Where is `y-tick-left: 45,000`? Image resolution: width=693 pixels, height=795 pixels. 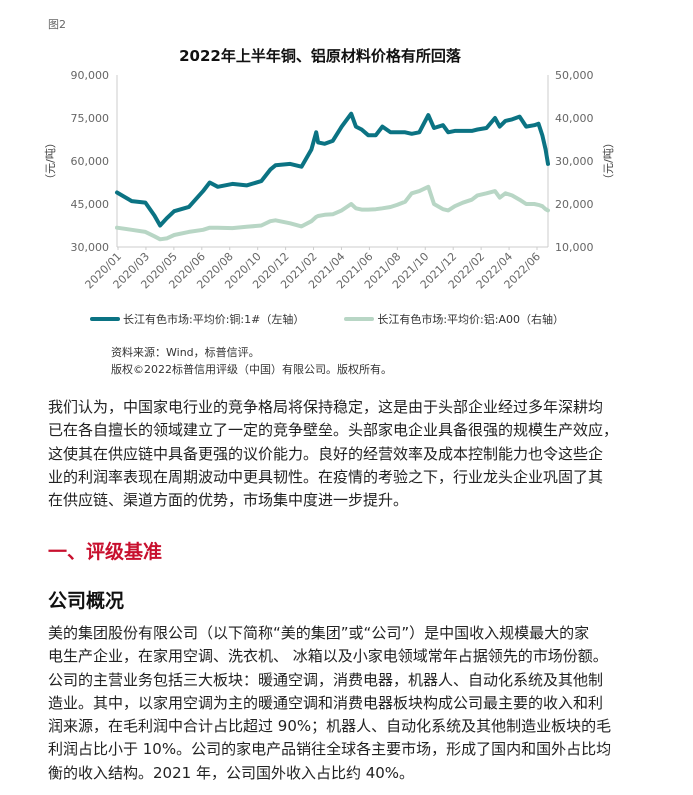 y-tick-left: 45,000 is located at coordinates (90, 204).